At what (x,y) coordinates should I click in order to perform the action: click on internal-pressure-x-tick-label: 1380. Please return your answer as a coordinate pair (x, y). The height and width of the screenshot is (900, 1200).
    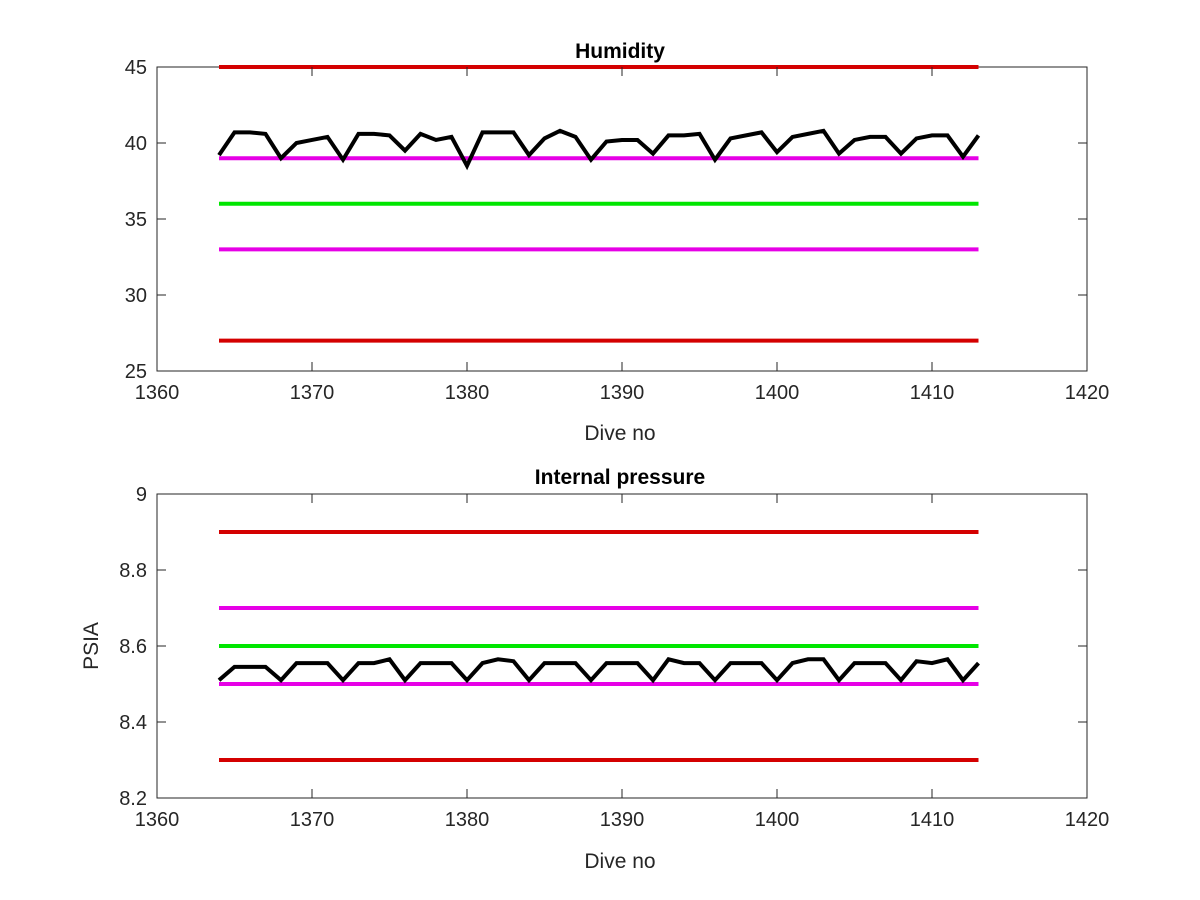
    Looking at the image, I should click on (467, 820).